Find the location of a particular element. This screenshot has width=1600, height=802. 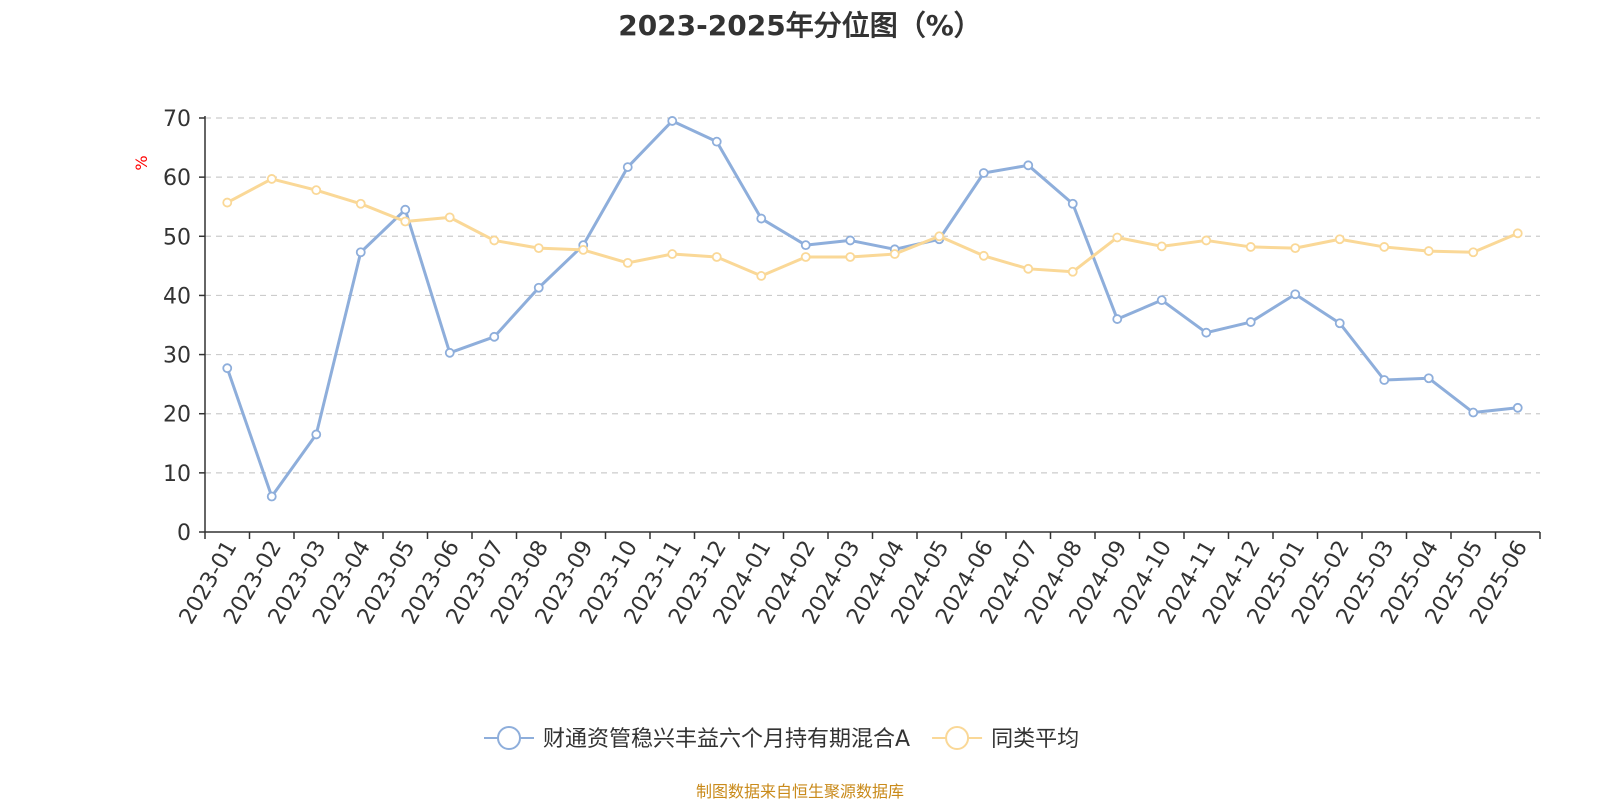

chart-title: 2023-2025年分位图（%） is located at coordinates (800, 25).